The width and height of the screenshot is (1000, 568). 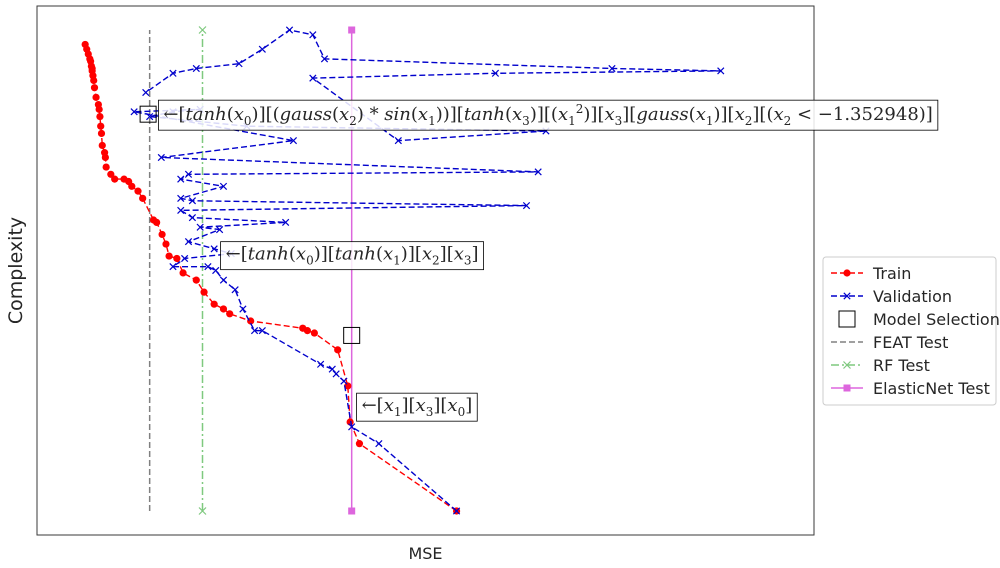 I want to click on annotation-0-part-44: 1, so click(x=710, y=121).